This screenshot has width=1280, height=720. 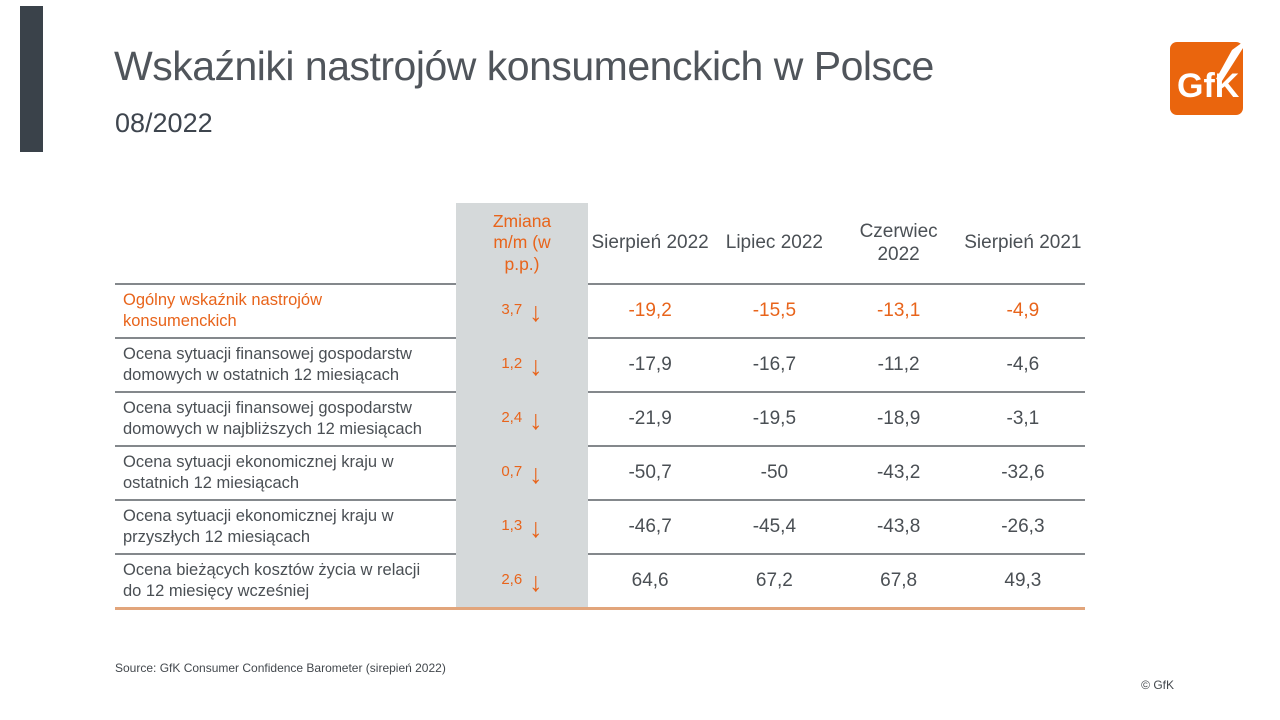 What do you see at coordinates (512, 417) in the screenshot?
I see `change-value: 2,4` at bounding box center [512, 417].